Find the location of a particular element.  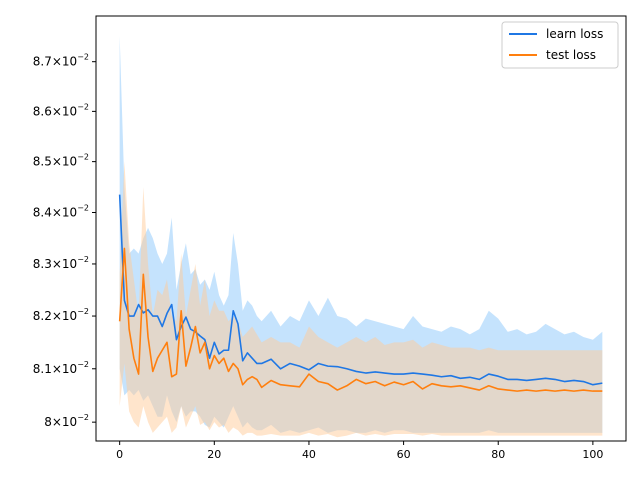

y-tick-label: 8.2×10⁻² is located at coordinates (61, 315).